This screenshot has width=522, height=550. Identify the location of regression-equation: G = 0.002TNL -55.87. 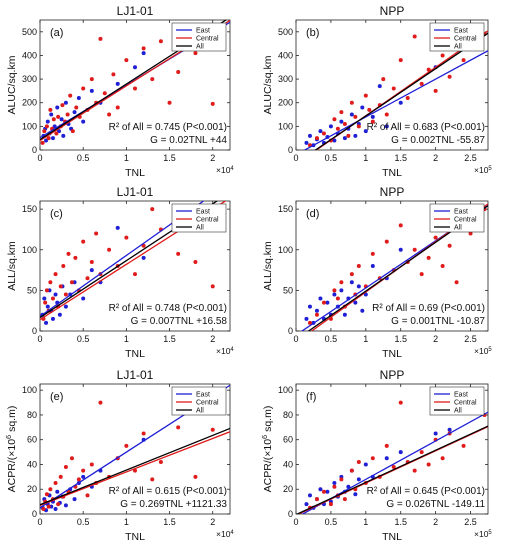
(438, 140).